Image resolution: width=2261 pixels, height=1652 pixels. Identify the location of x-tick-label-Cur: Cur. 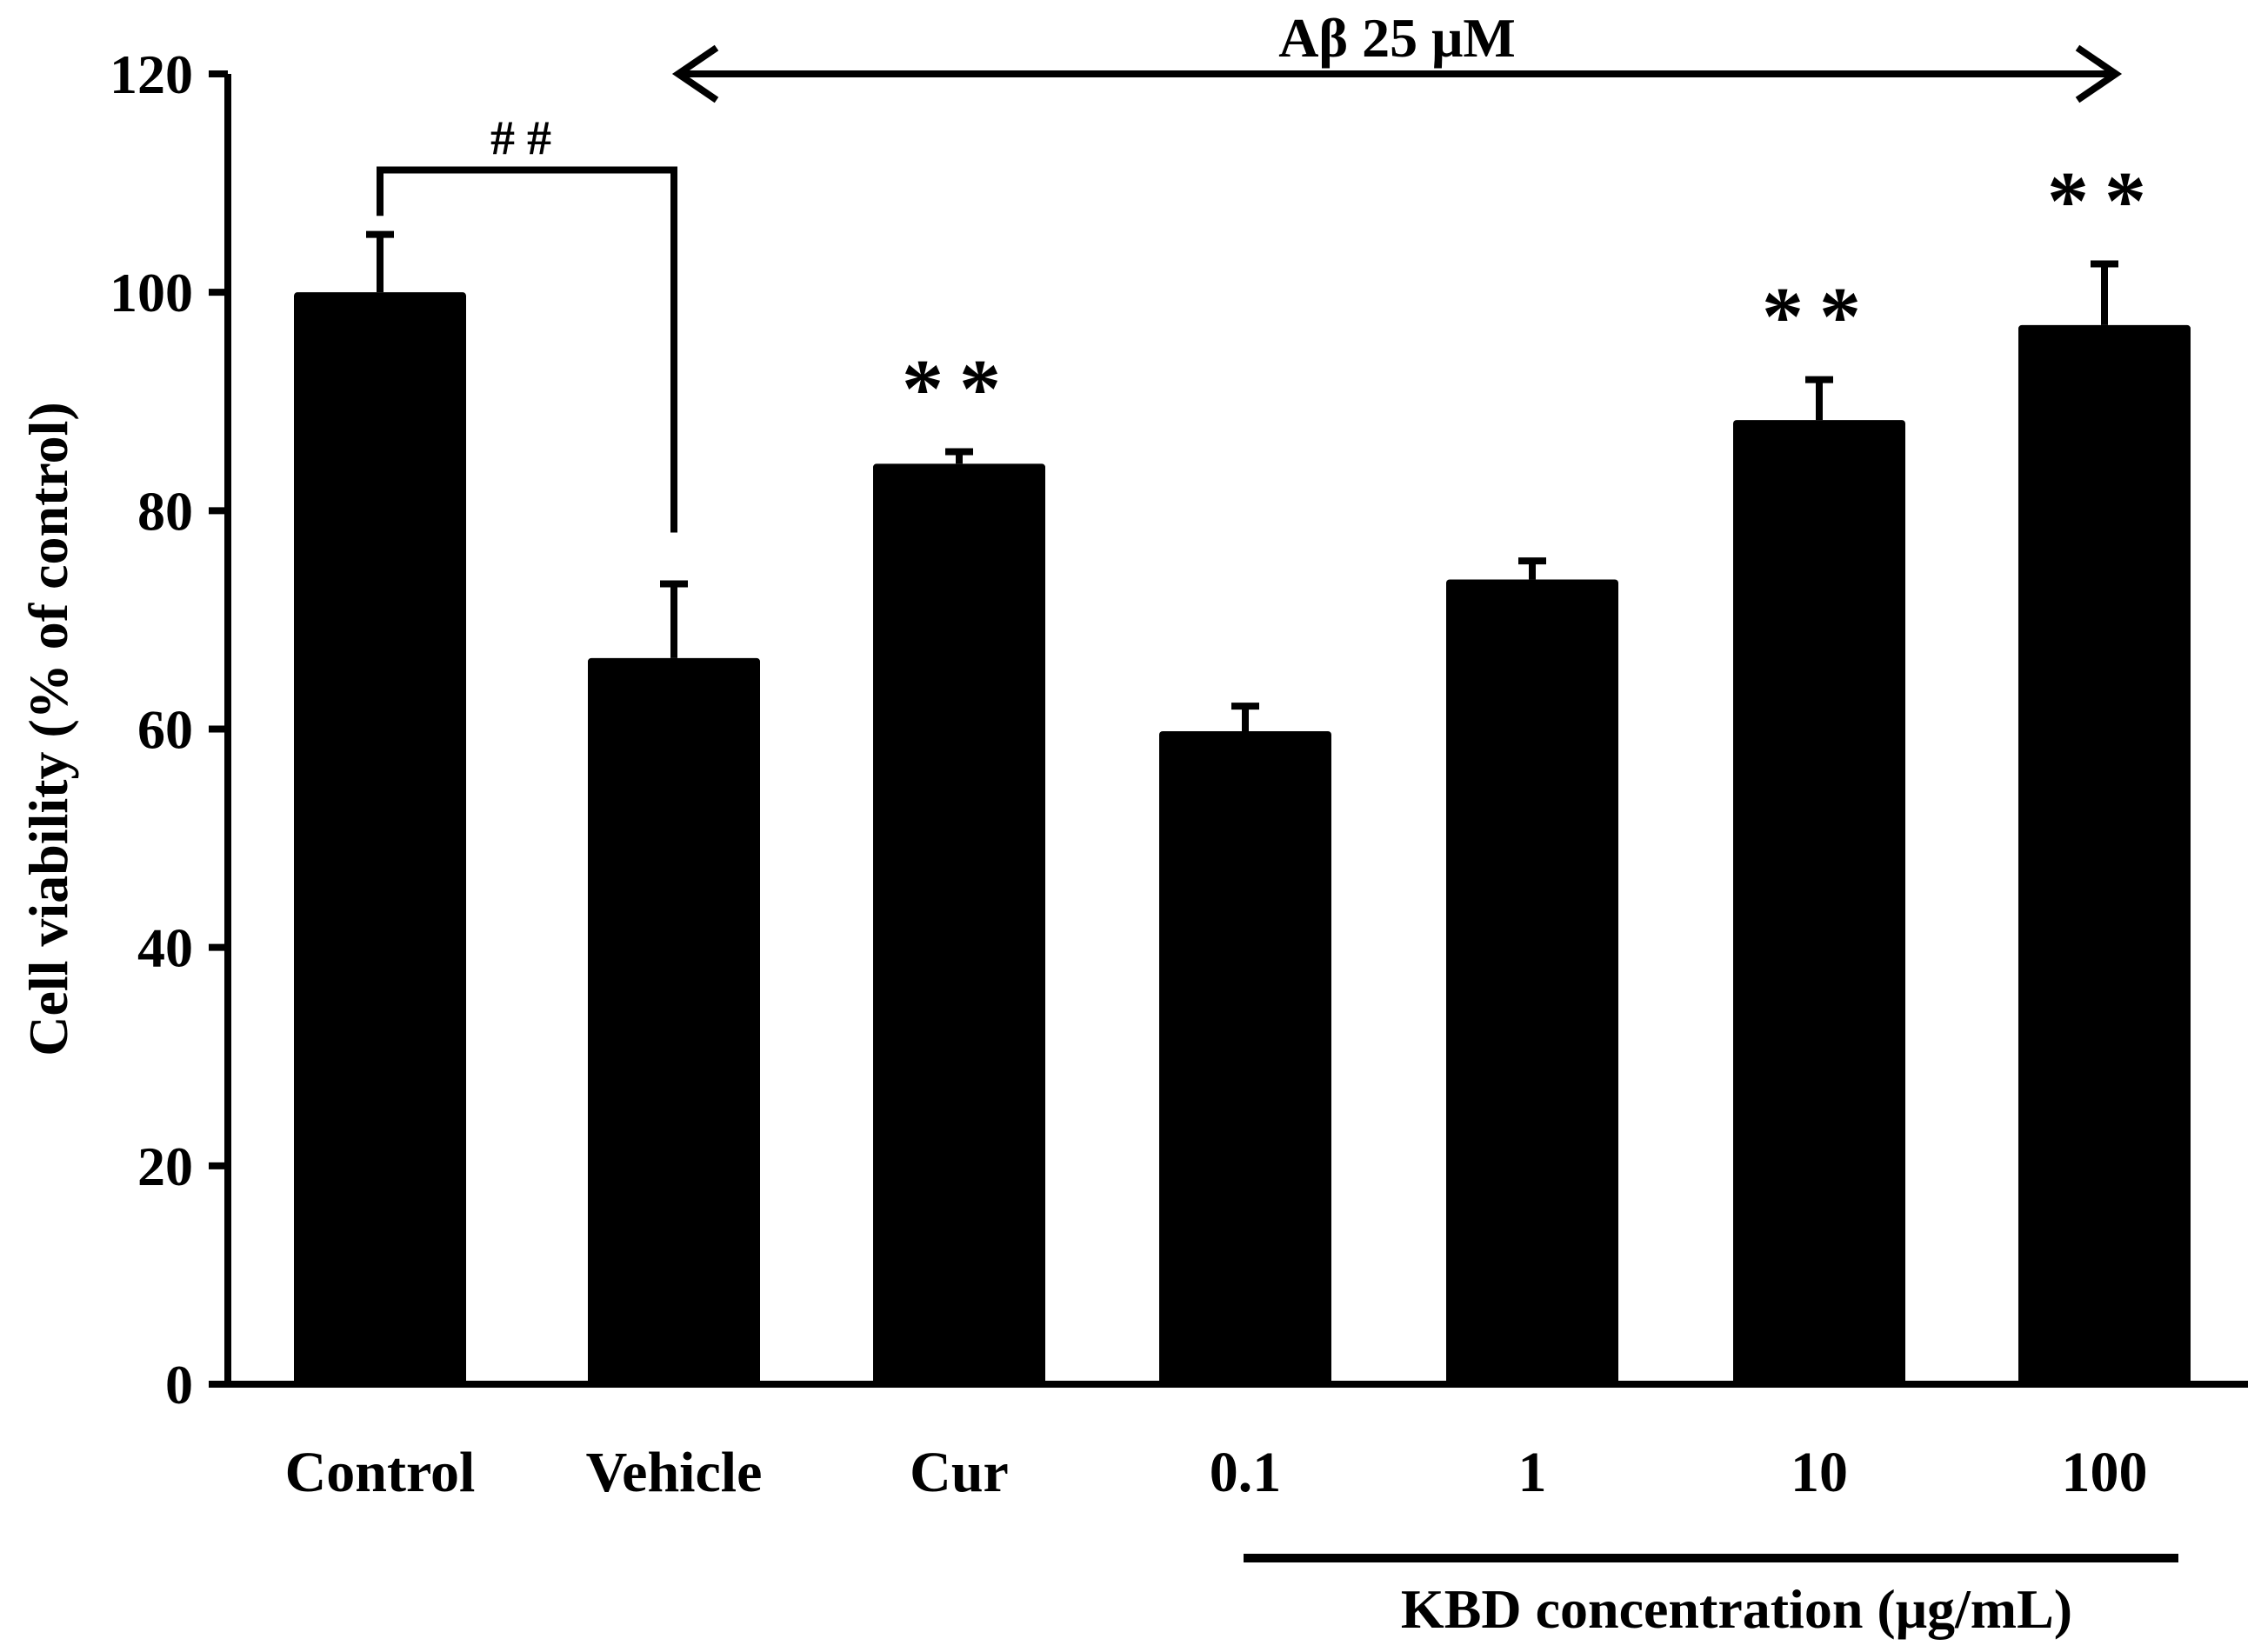
(959, 1472).